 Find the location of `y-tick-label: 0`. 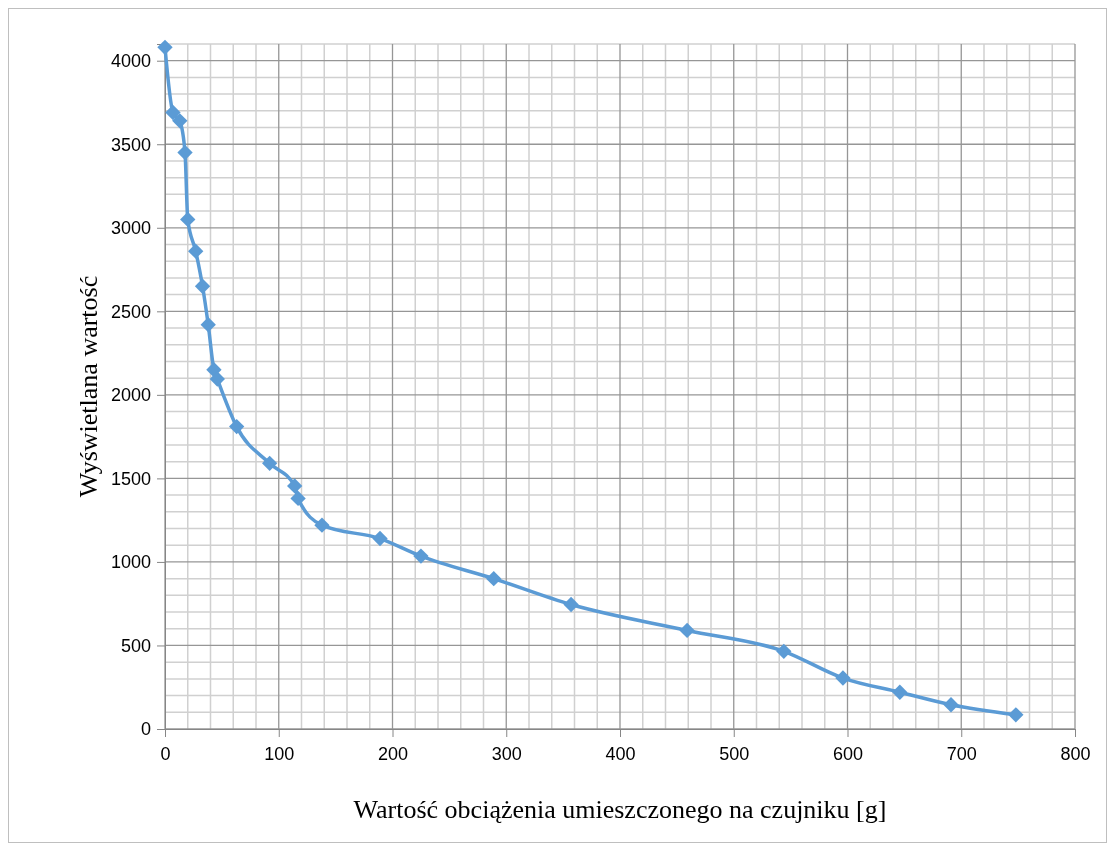

y-tick-label: 0 is located at coordinates (145, 729).